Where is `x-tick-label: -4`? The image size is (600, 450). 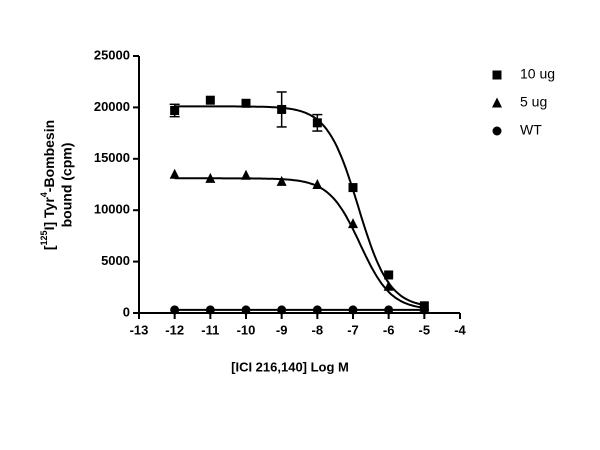 x-tick-label: -4 is located at coordinates (460, 329).